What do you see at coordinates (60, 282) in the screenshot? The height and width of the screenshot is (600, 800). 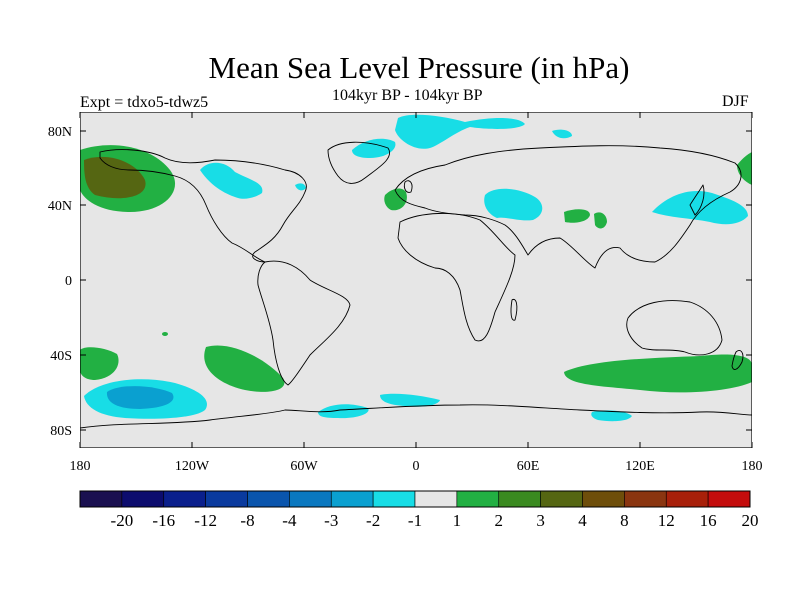 I see `y-tick-labels: 80N 40N 0 40S 80S` at bounding box center [60, 282].